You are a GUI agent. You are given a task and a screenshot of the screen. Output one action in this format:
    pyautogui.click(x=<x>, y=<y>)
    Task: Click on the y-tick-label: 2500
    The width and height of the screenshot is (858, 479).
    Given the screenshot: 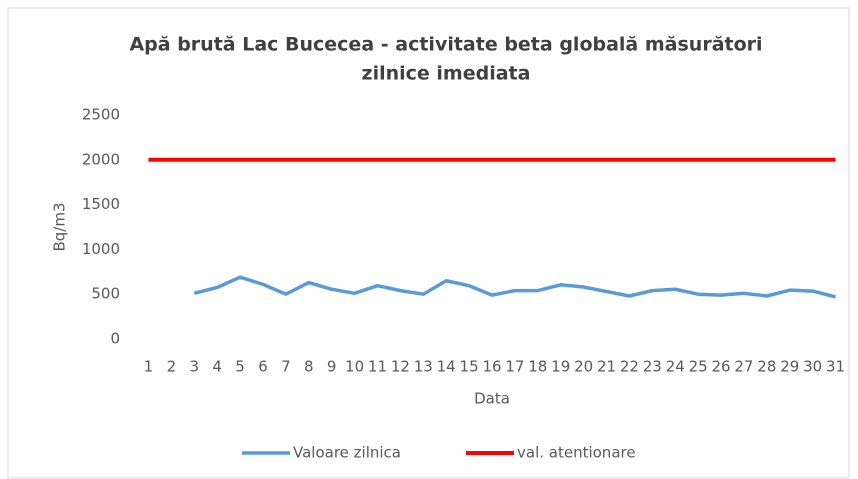 What is the action you would take?
    pyautogui.click(x=101, y=115)
    